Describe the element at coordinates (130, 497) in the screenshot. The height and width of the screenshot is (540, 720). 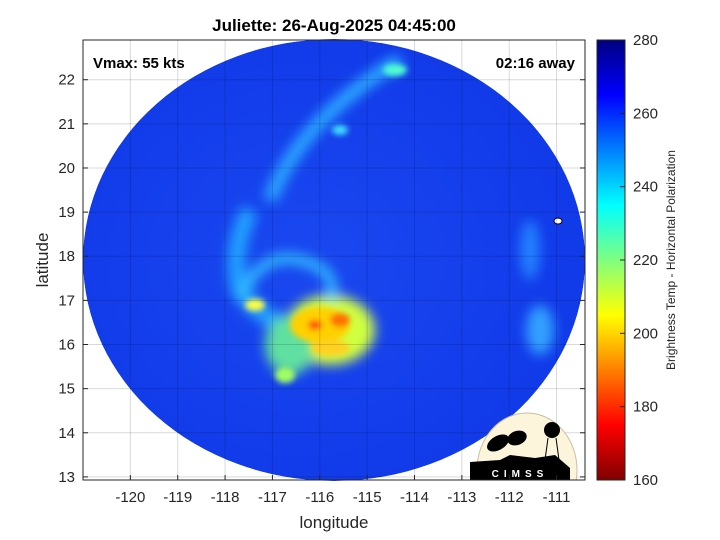
I see `x-tick-label: -120` at that location.